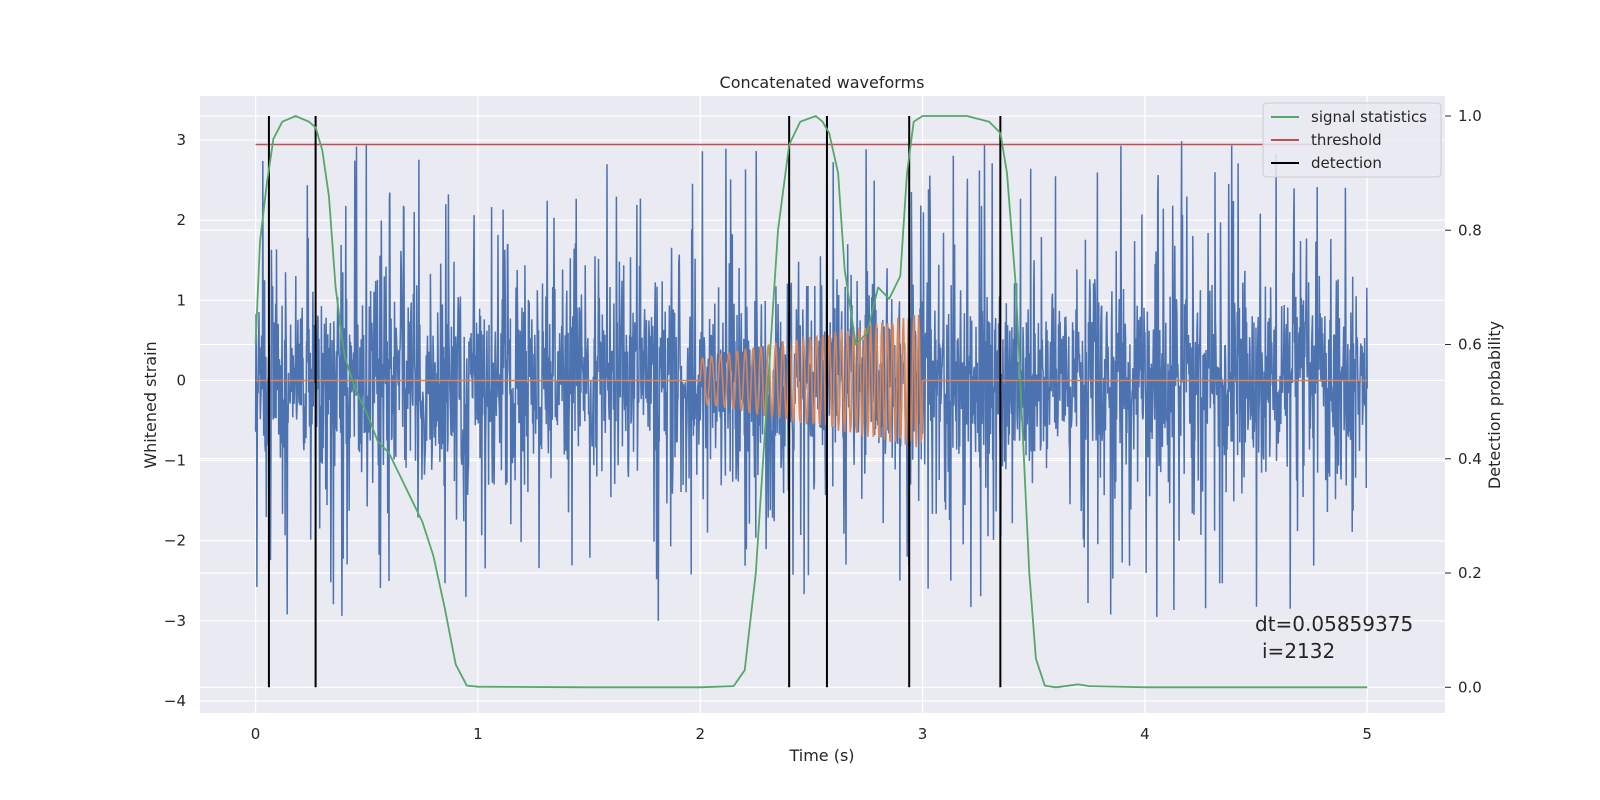 The width and height of the screenshot is (1600, 800). I want to click on x-axis-title: Time (s), so click(821, 755).